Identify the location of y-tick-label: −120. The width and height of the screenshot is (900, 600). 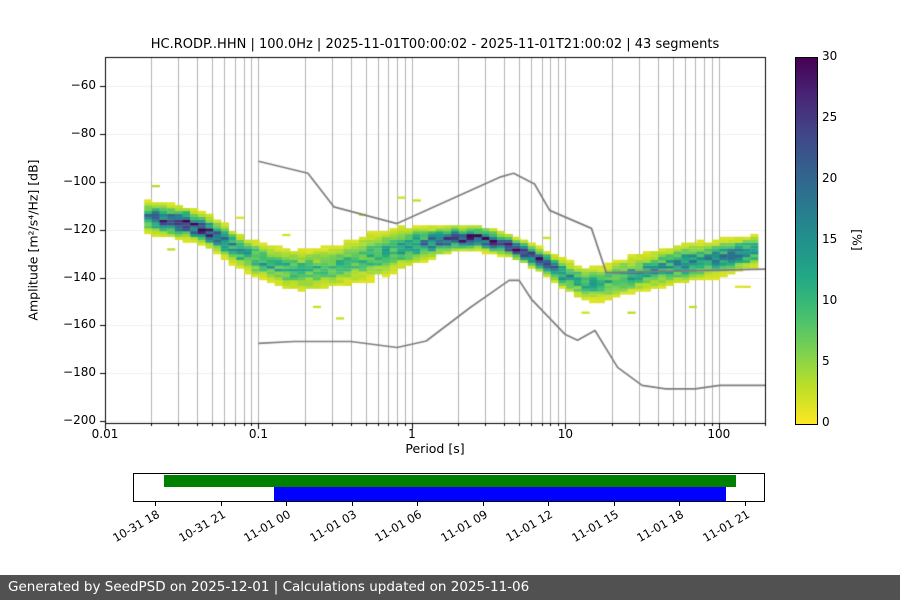
(79, 228).